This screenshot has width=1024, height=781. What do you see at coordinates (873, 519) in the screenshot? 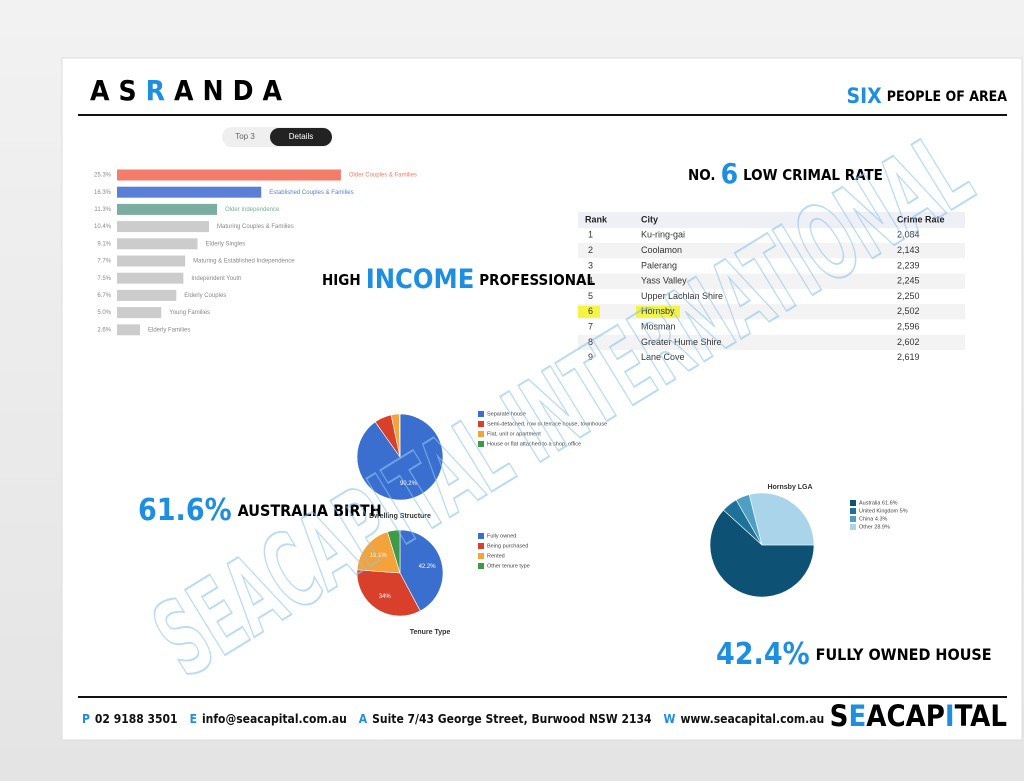
I see `legend-label: China 4.3%` at bounding box center [873, 519].